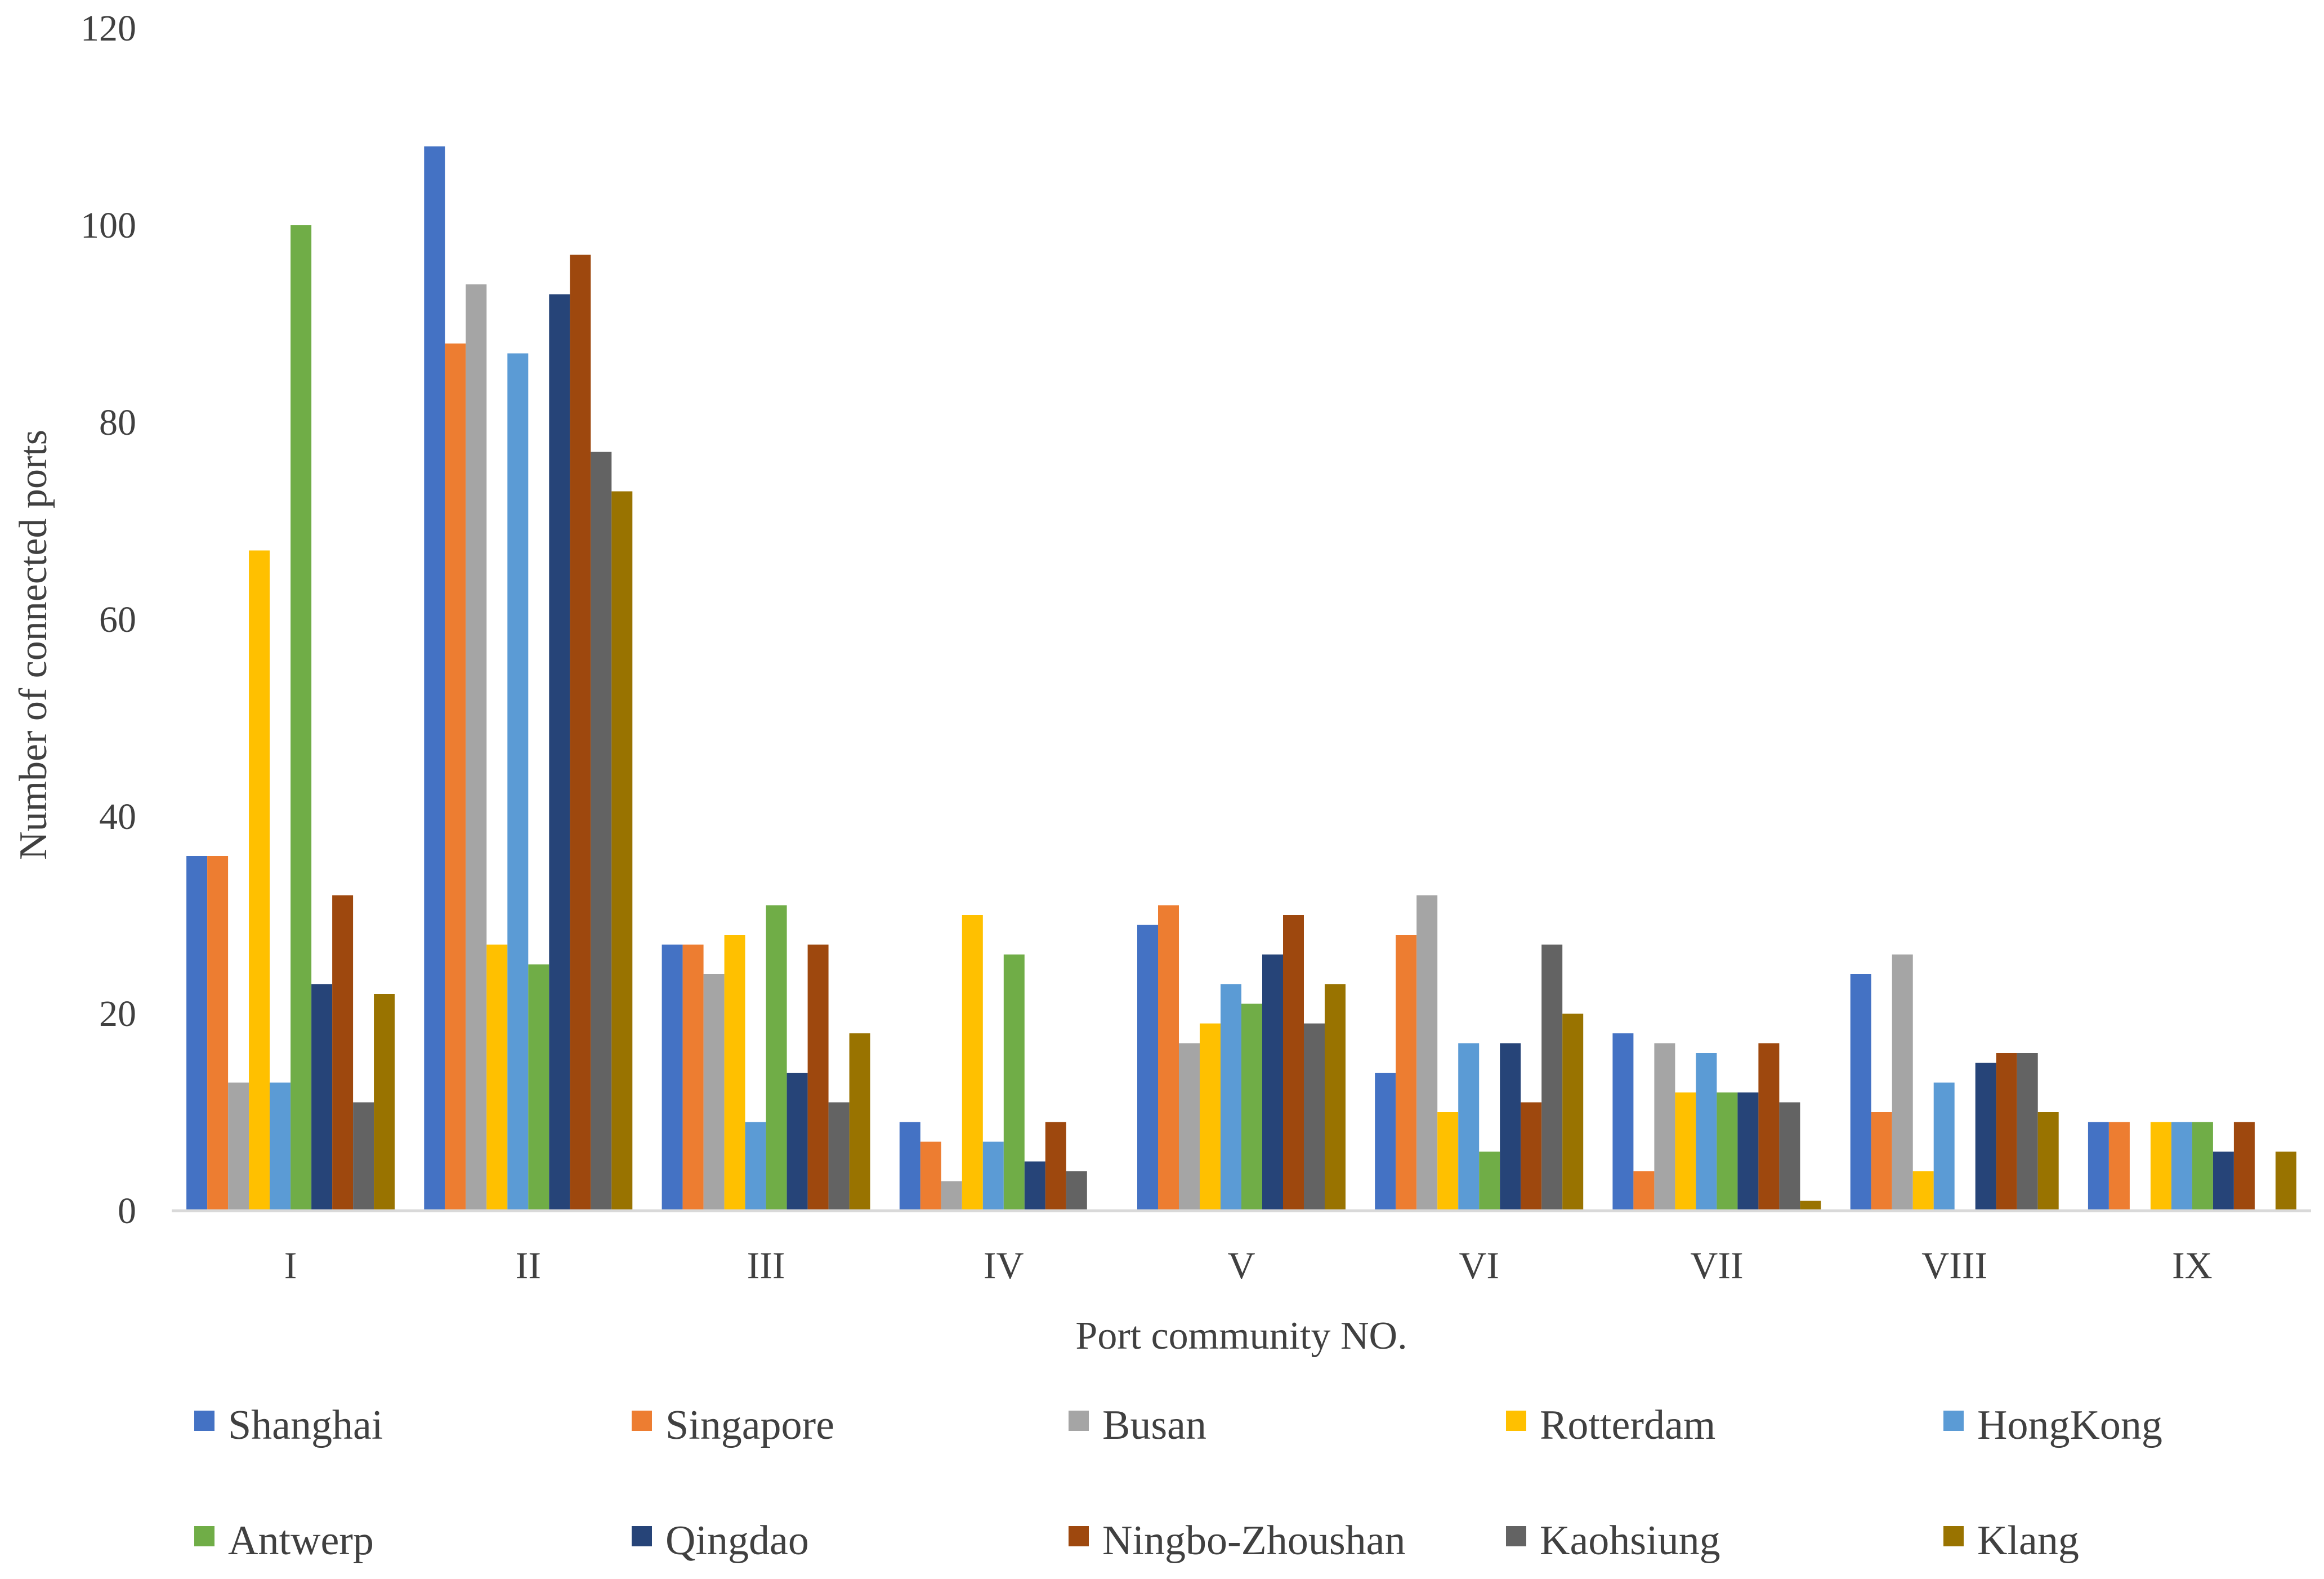  I want to click on bar-singapore-ix, so click(2119, 1166).